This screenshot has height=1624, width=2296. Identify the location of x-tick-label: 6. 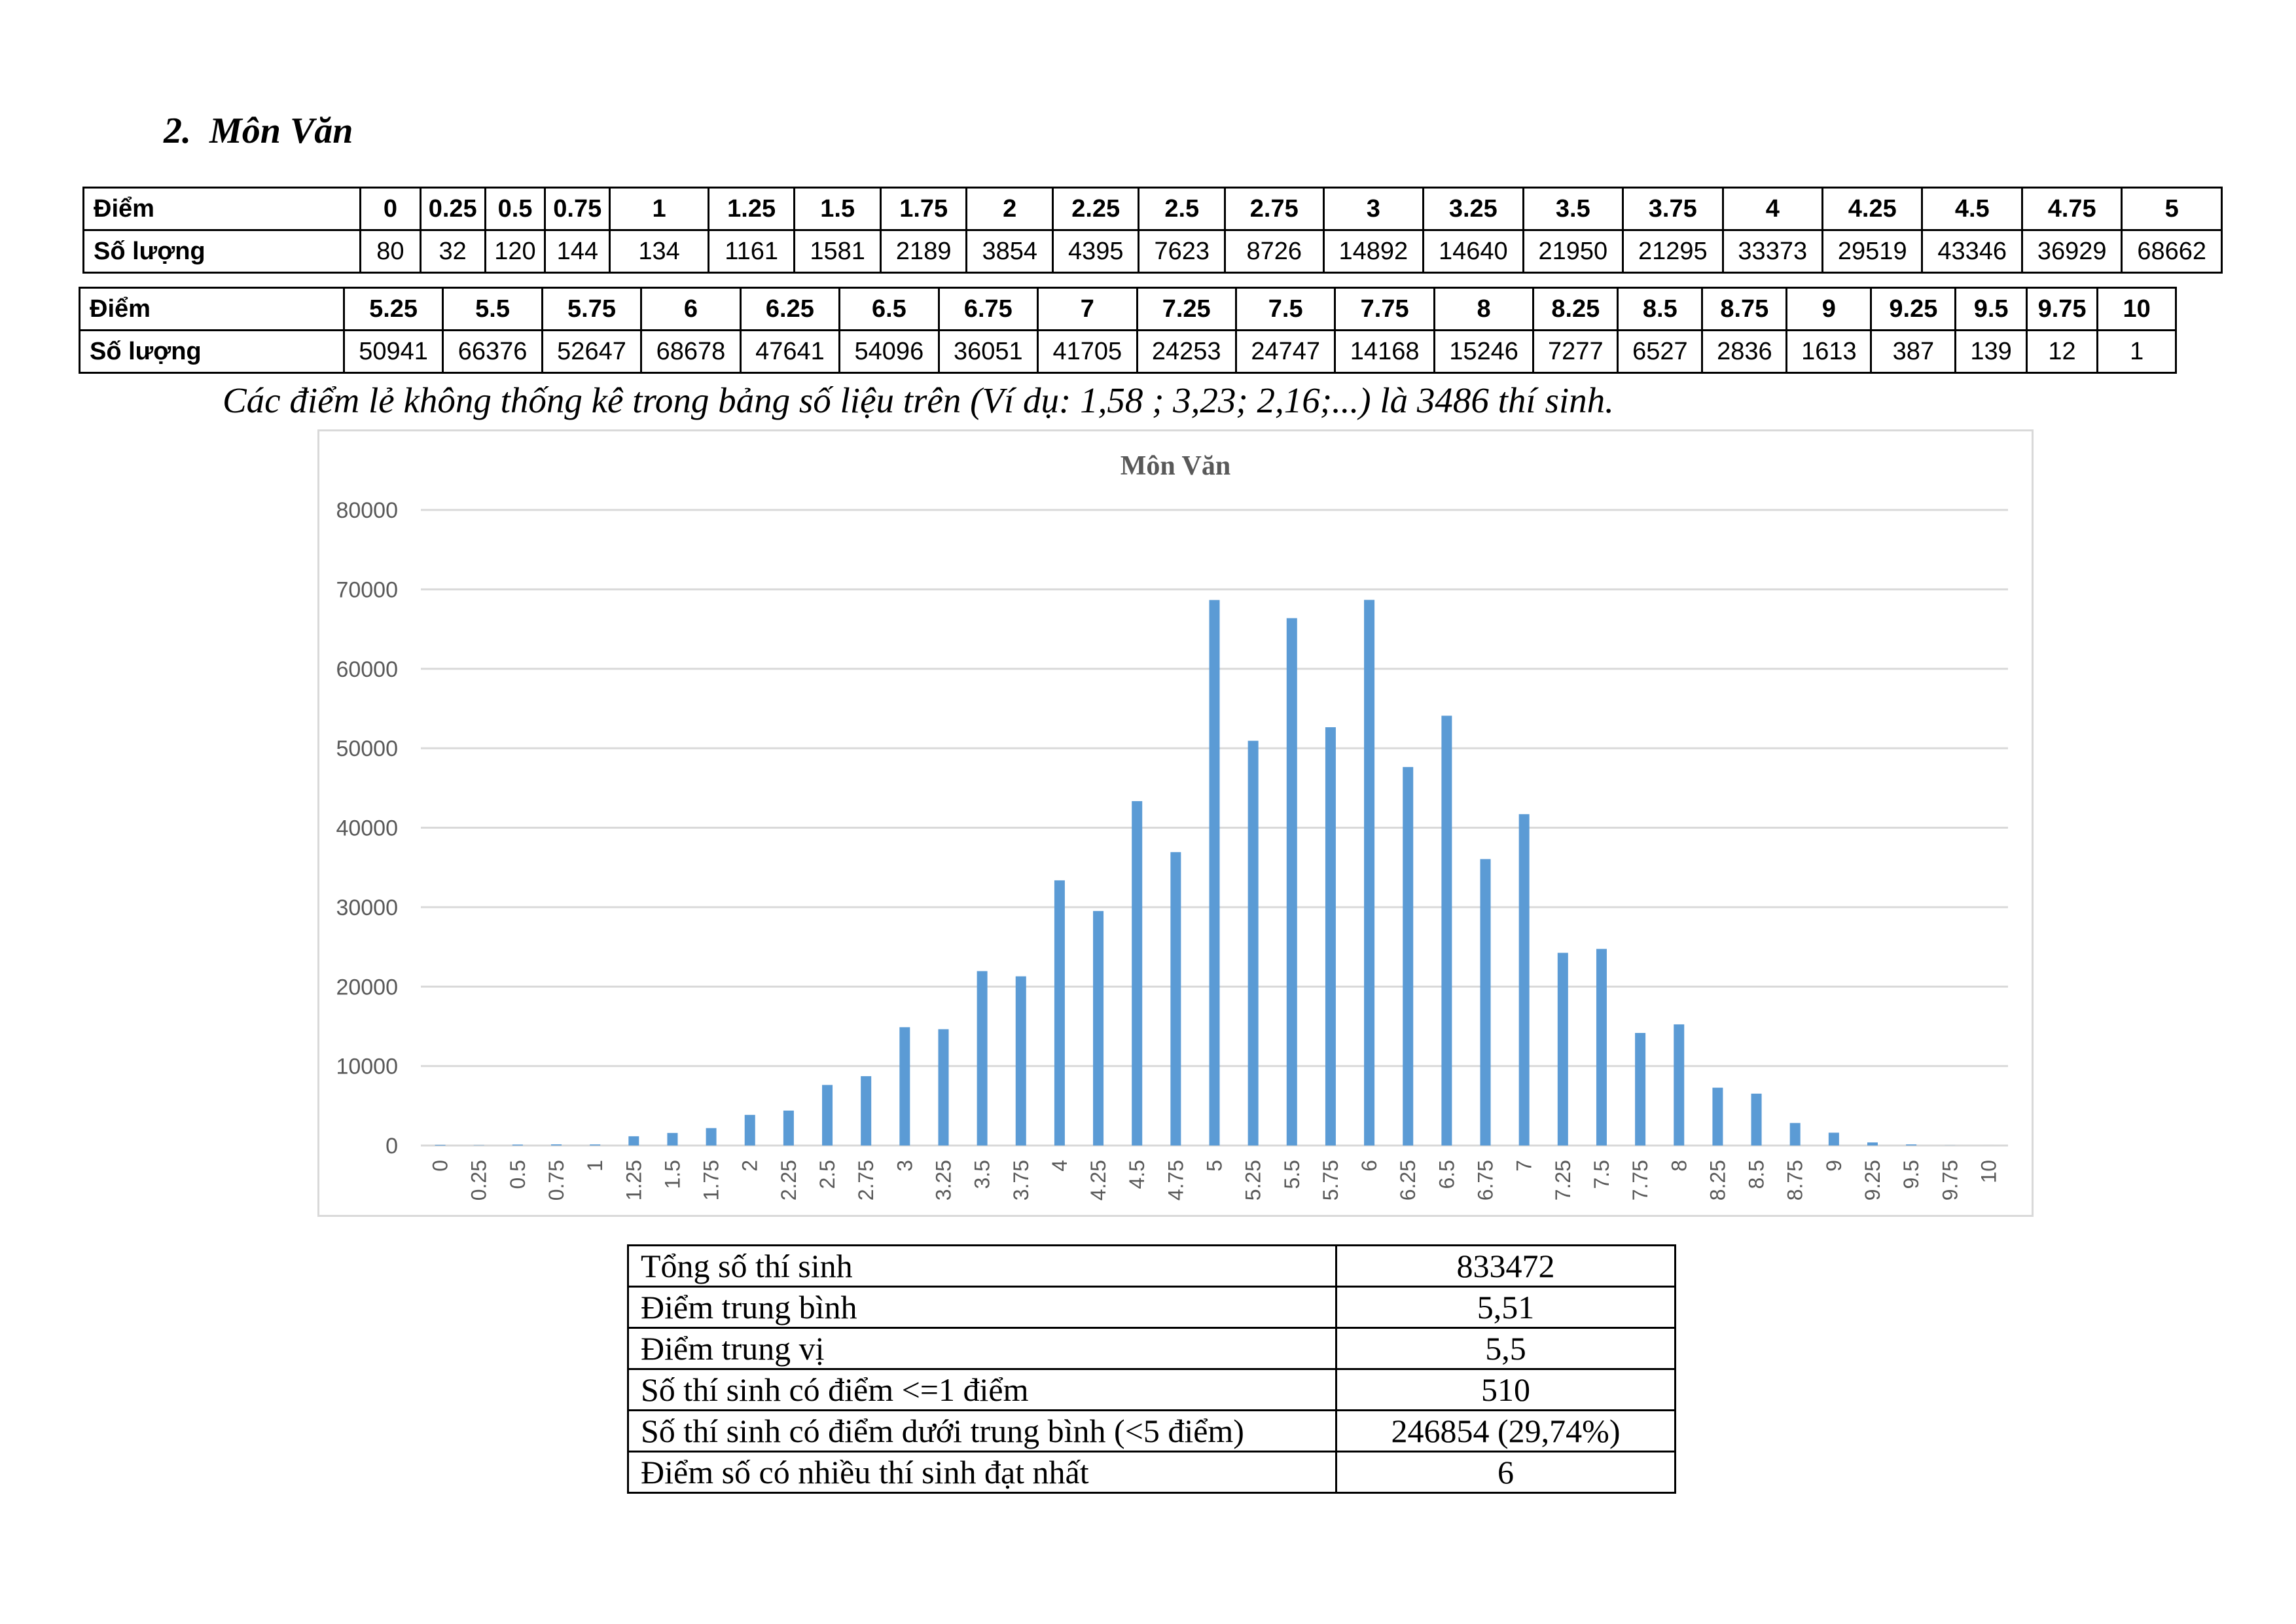
(1369, 1166).